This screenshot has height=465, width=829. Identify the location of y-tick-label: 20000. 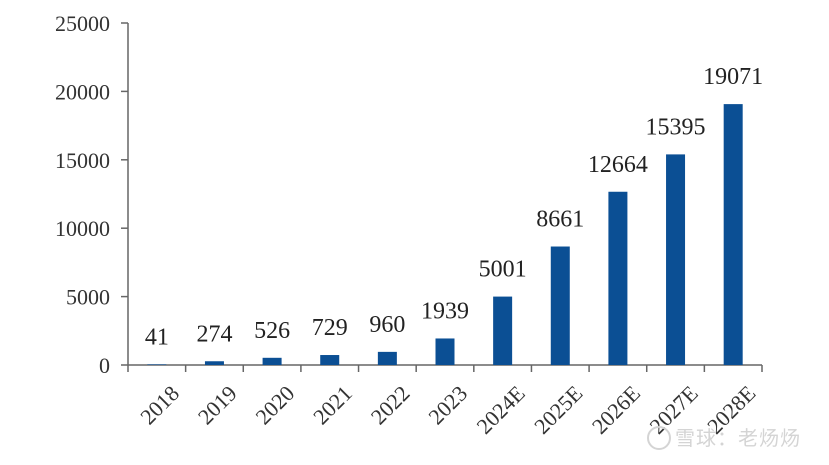
(82, 91).